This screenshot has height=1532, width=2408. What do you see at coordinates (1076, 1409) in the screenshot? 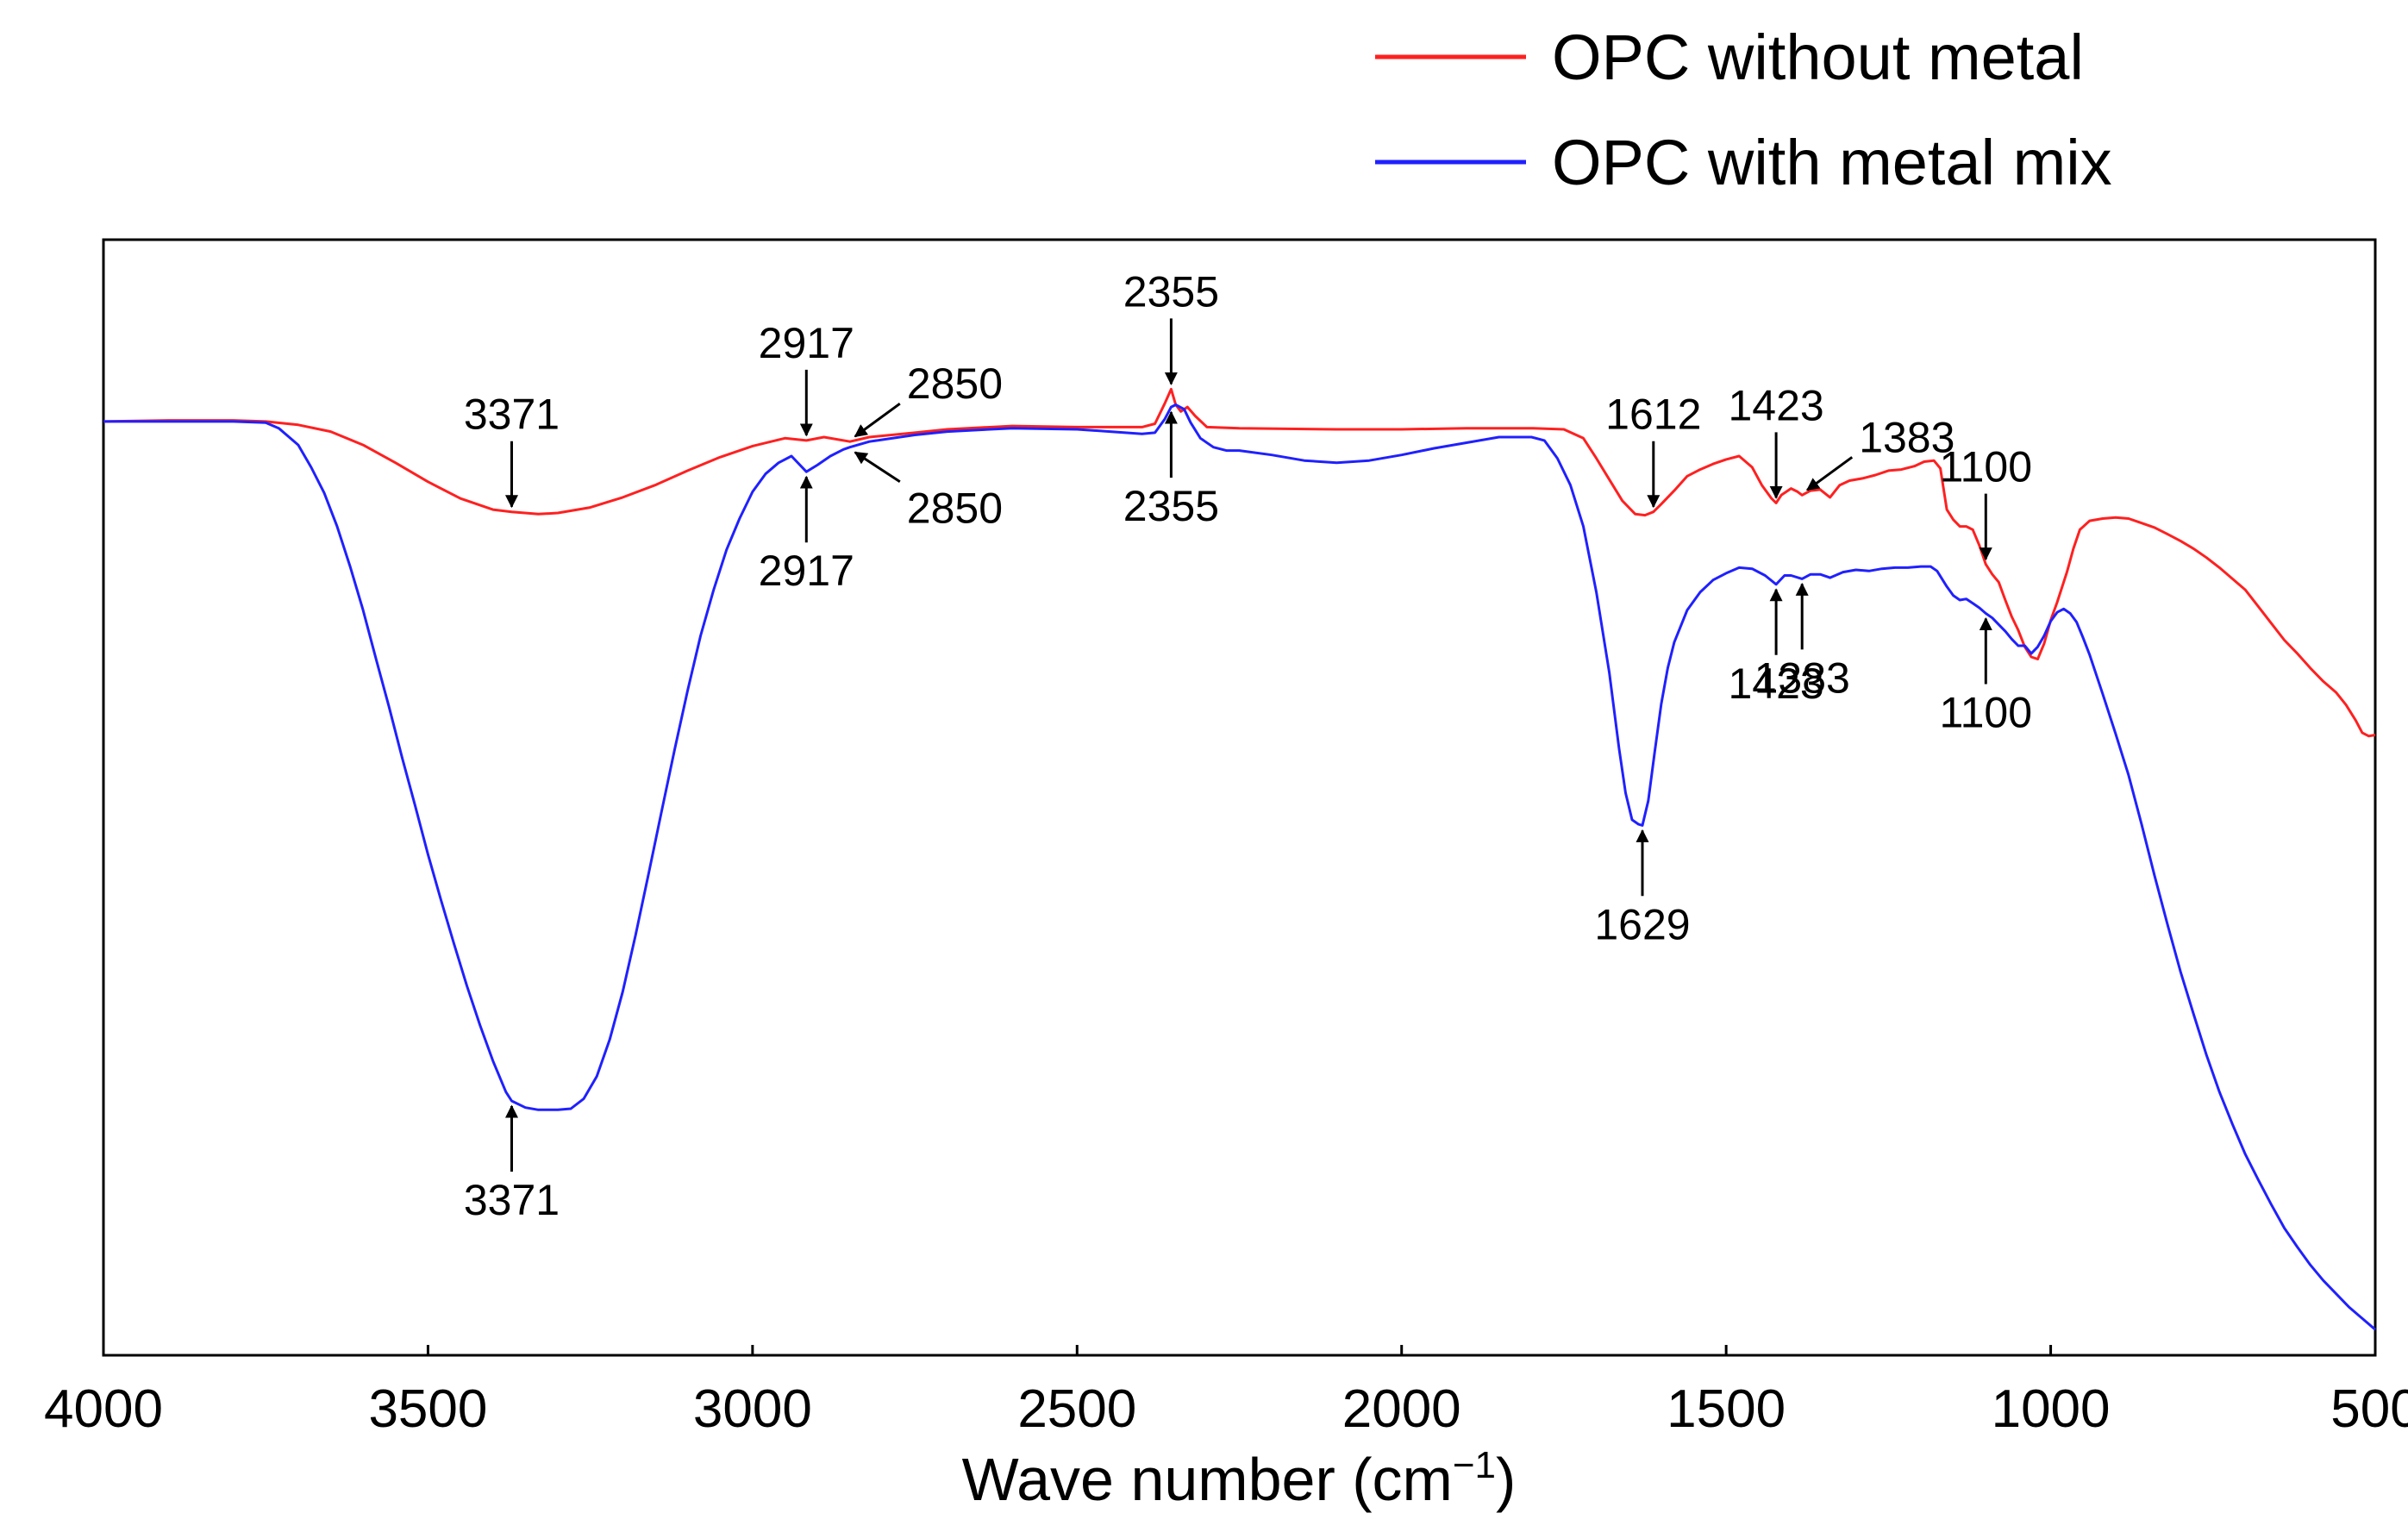
I see `x-tick-label: 2500` at bounding box center [1076, 1409].